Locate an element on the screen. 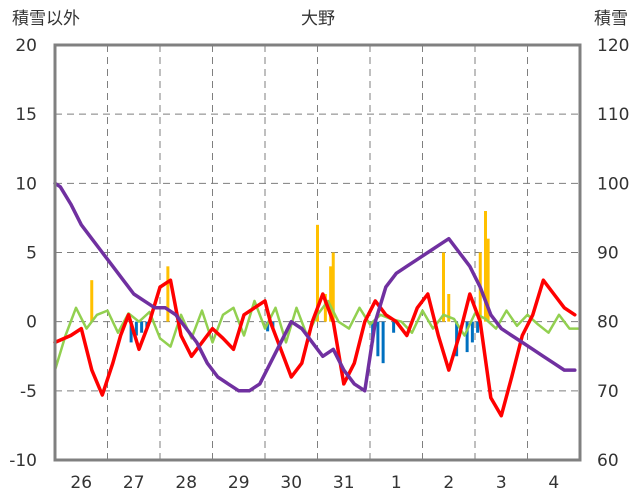 This screenshot has height=501, width=636. y-tick-label-left: 15 is located at coordinates (26, 115).